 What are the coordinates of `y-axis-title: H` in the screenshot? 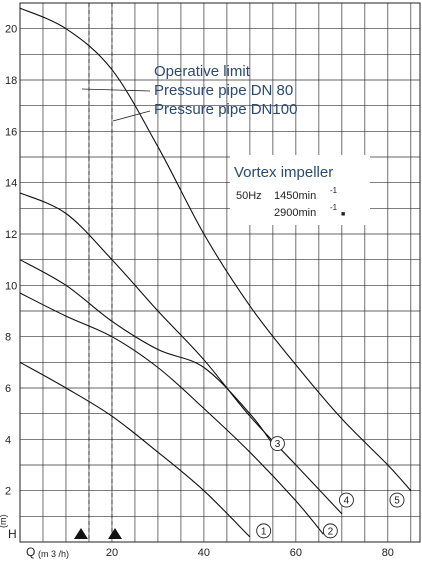 It's located at (12, 534).